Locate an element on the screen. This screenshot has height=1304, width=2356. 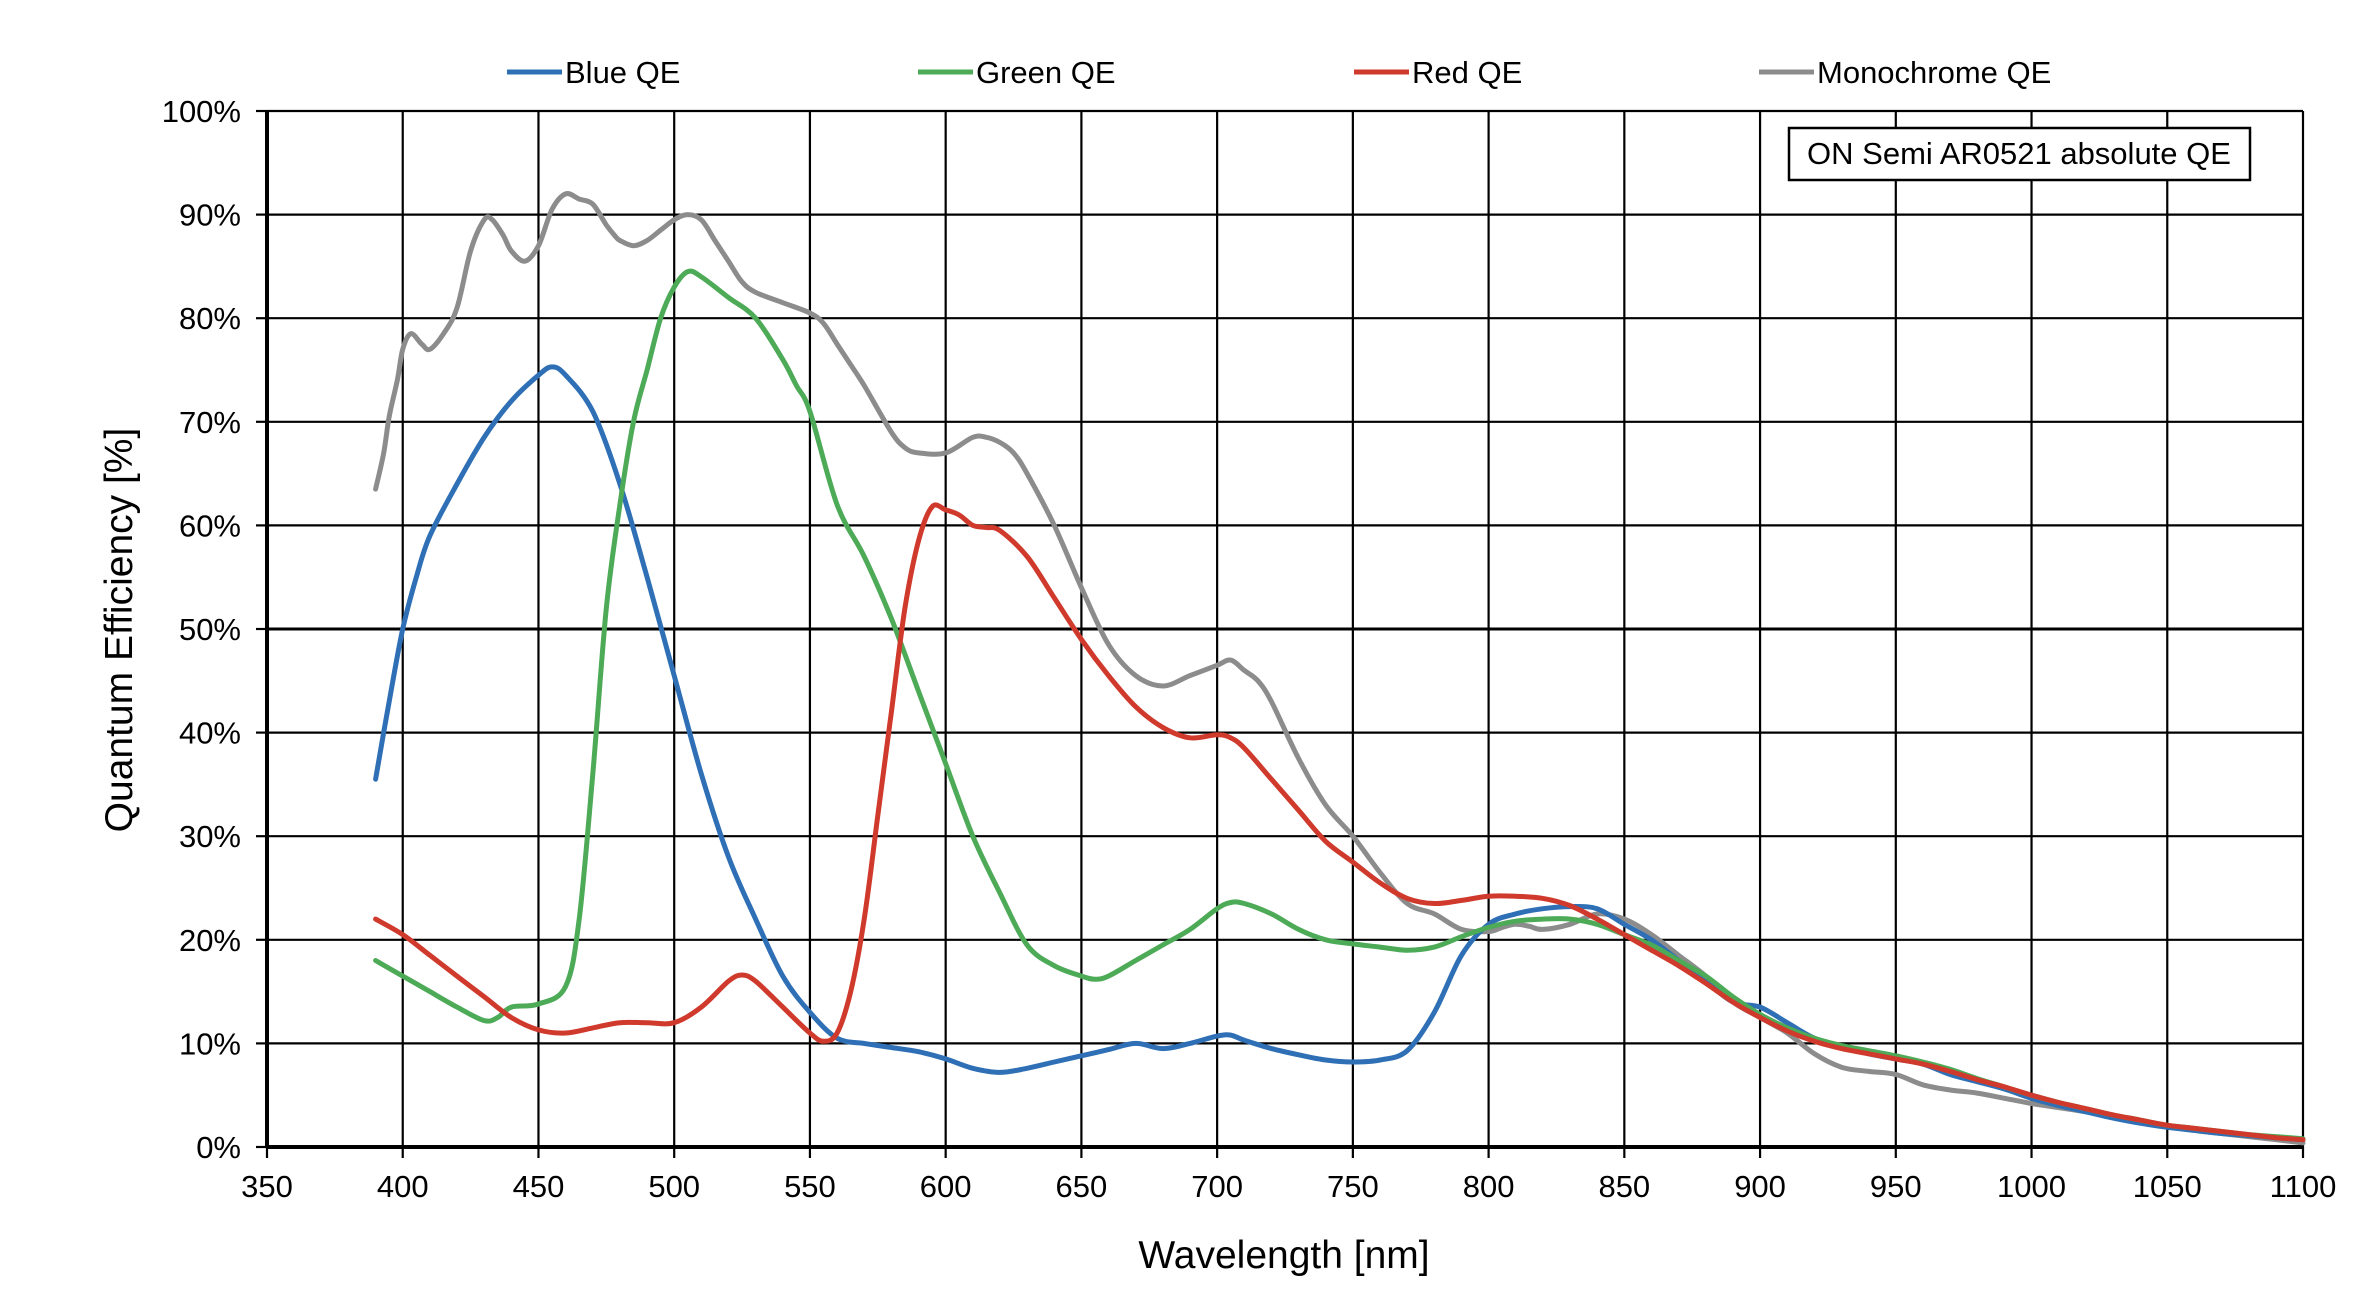
annotation-box: ON Semi AR0521 absolute QE is located at coordinates (2019, 154).